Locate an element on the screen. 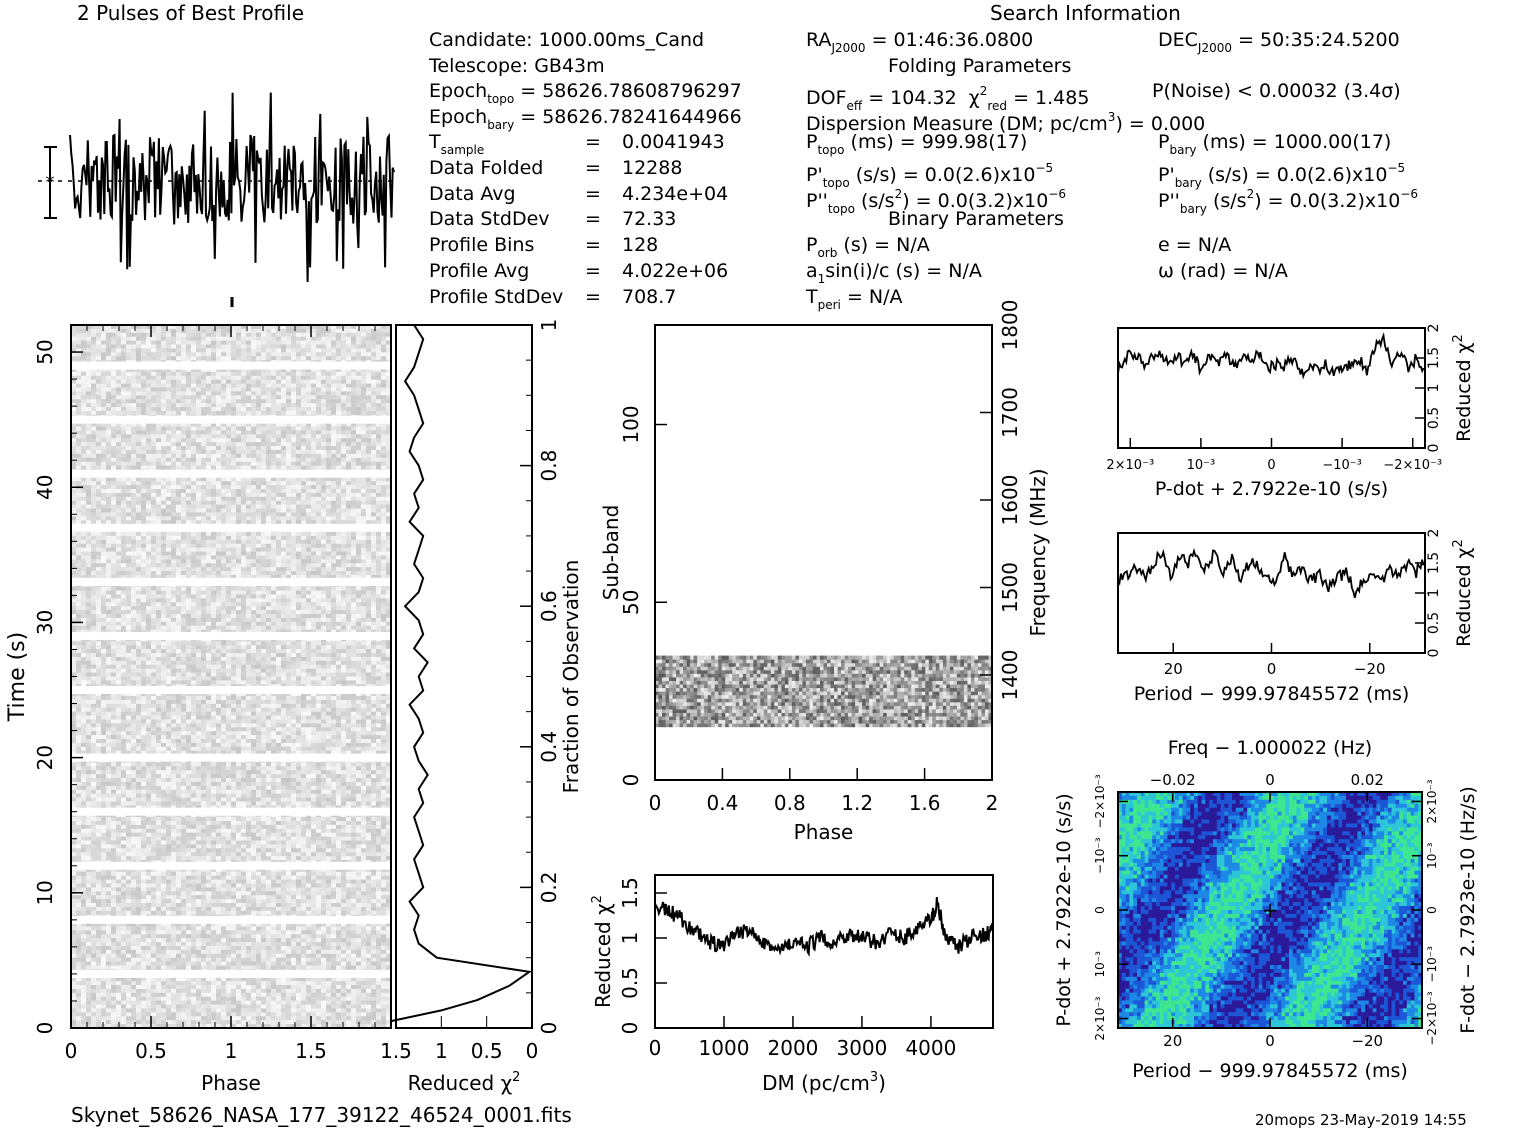 Image resolution: width=1517 pixels, height=1133 pixels. panel-ytick-label: 1 is located at coordinates (1434, 388).